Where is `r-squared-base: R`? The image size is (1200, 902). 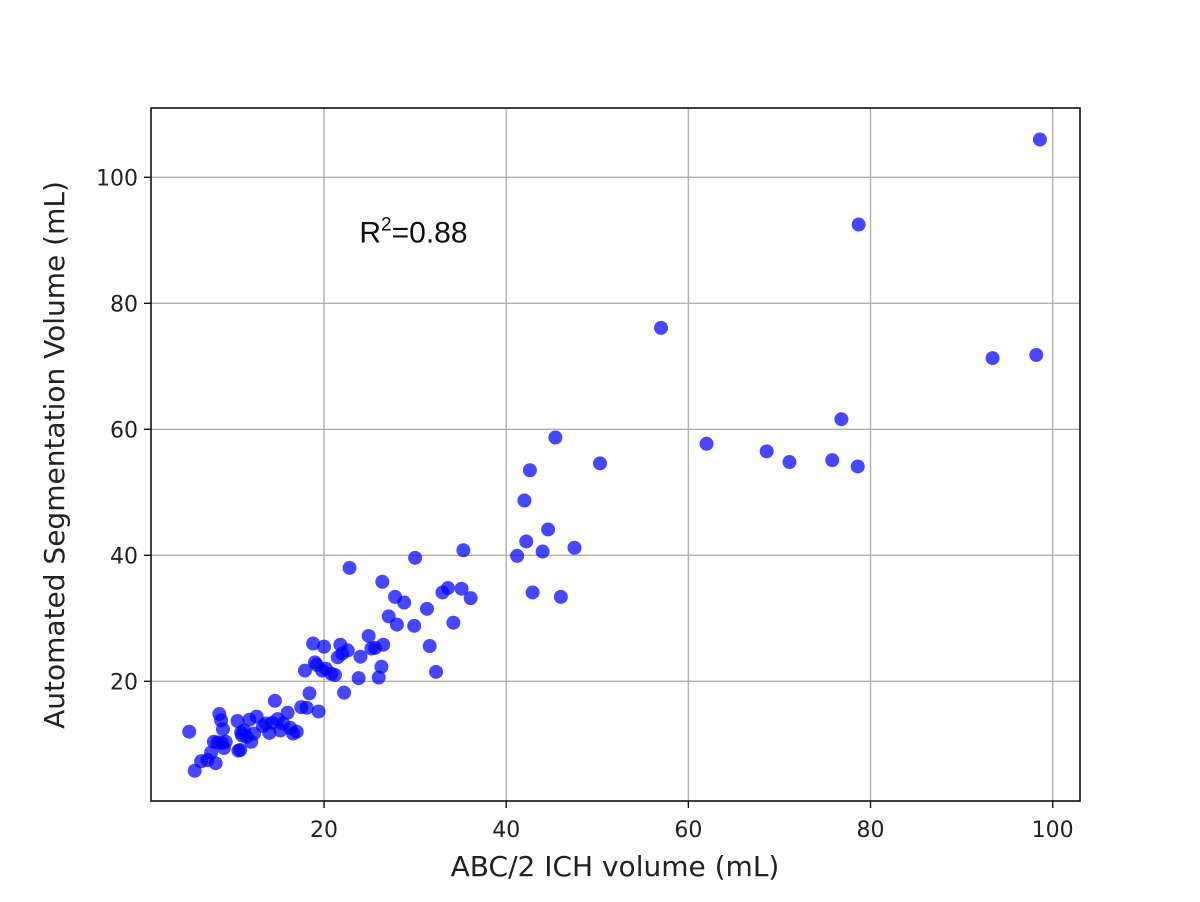 r-squared-base: R is located at coordinates (370, 232).